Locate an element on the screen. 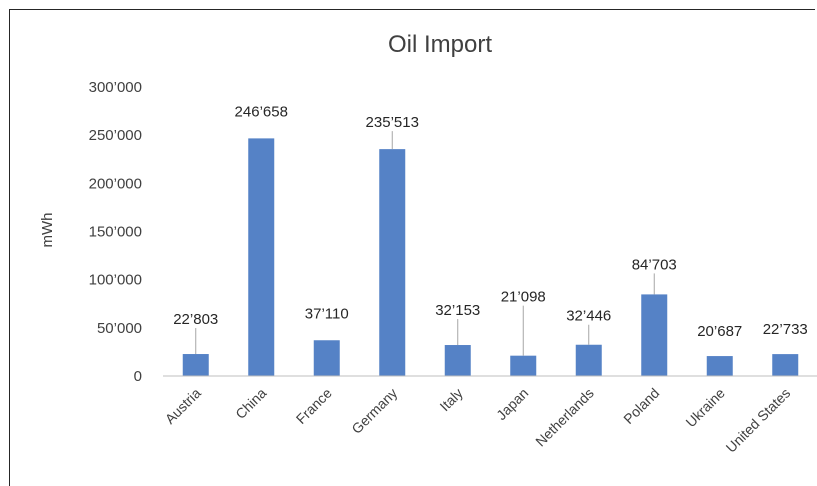 The width and height of the screenshot is (817, 486). data-label: 32’446 is located at coordinates (588, 316).